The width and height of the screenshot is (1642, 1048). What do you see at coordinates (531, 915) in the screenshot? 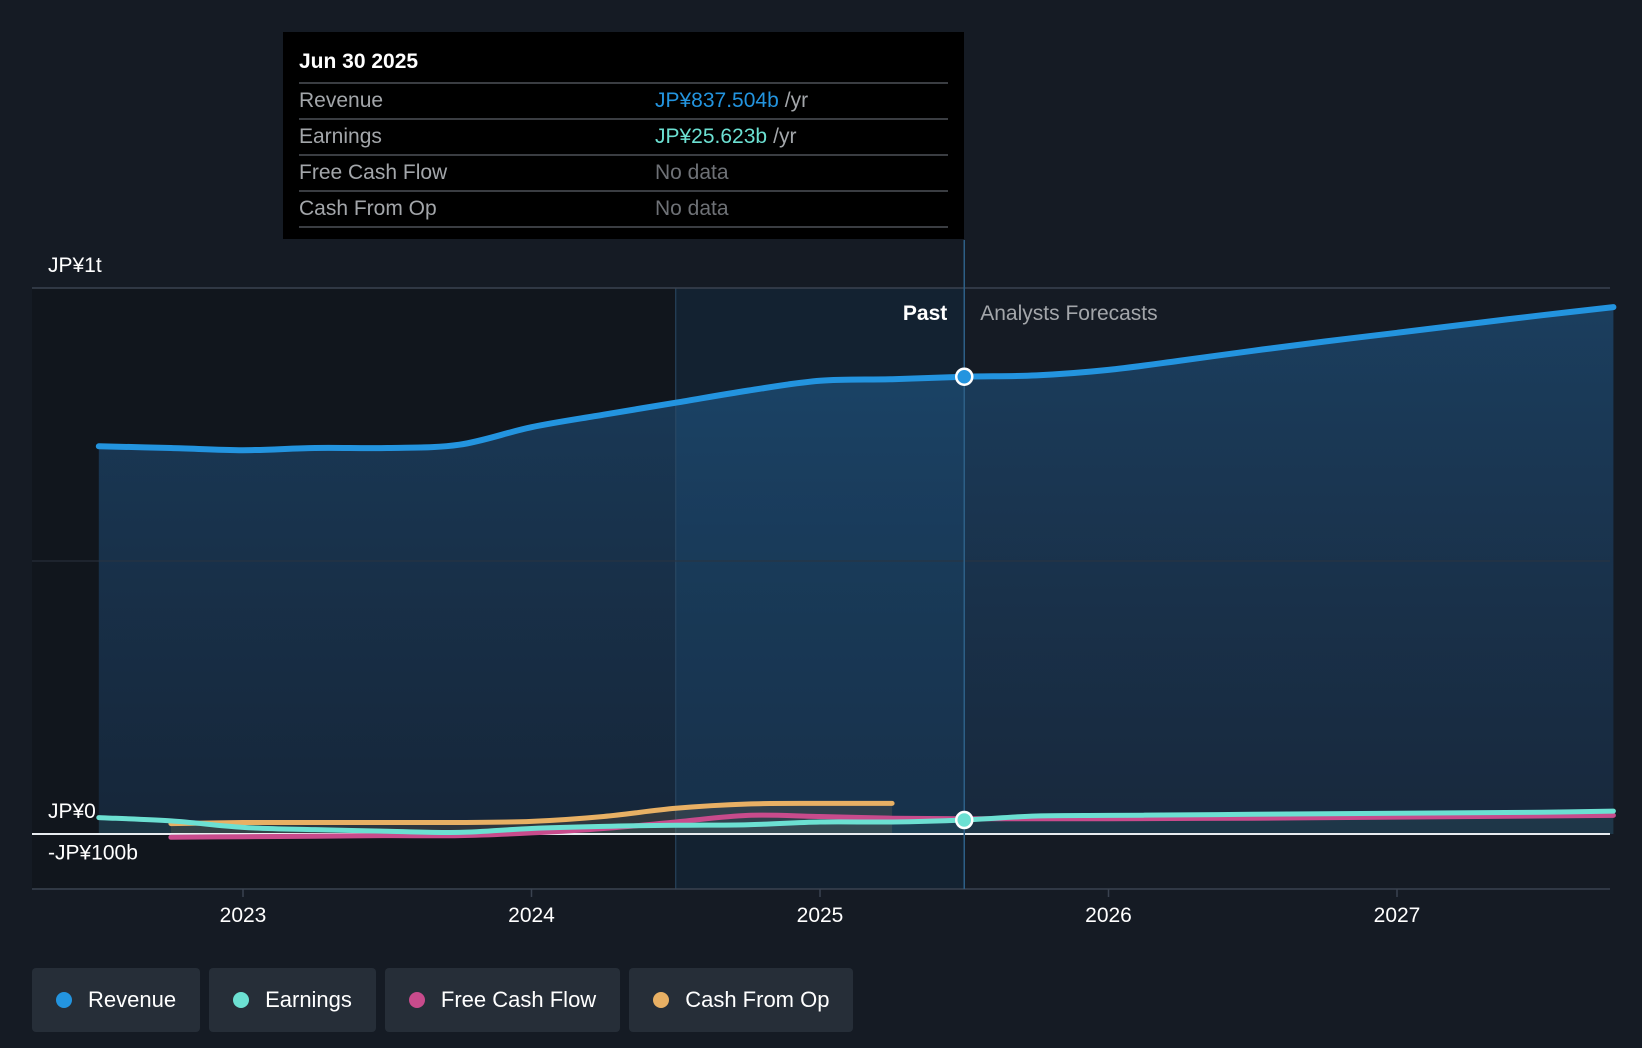
I see `x-tick-label-2024: 2024` at bounding box center [531, 915].